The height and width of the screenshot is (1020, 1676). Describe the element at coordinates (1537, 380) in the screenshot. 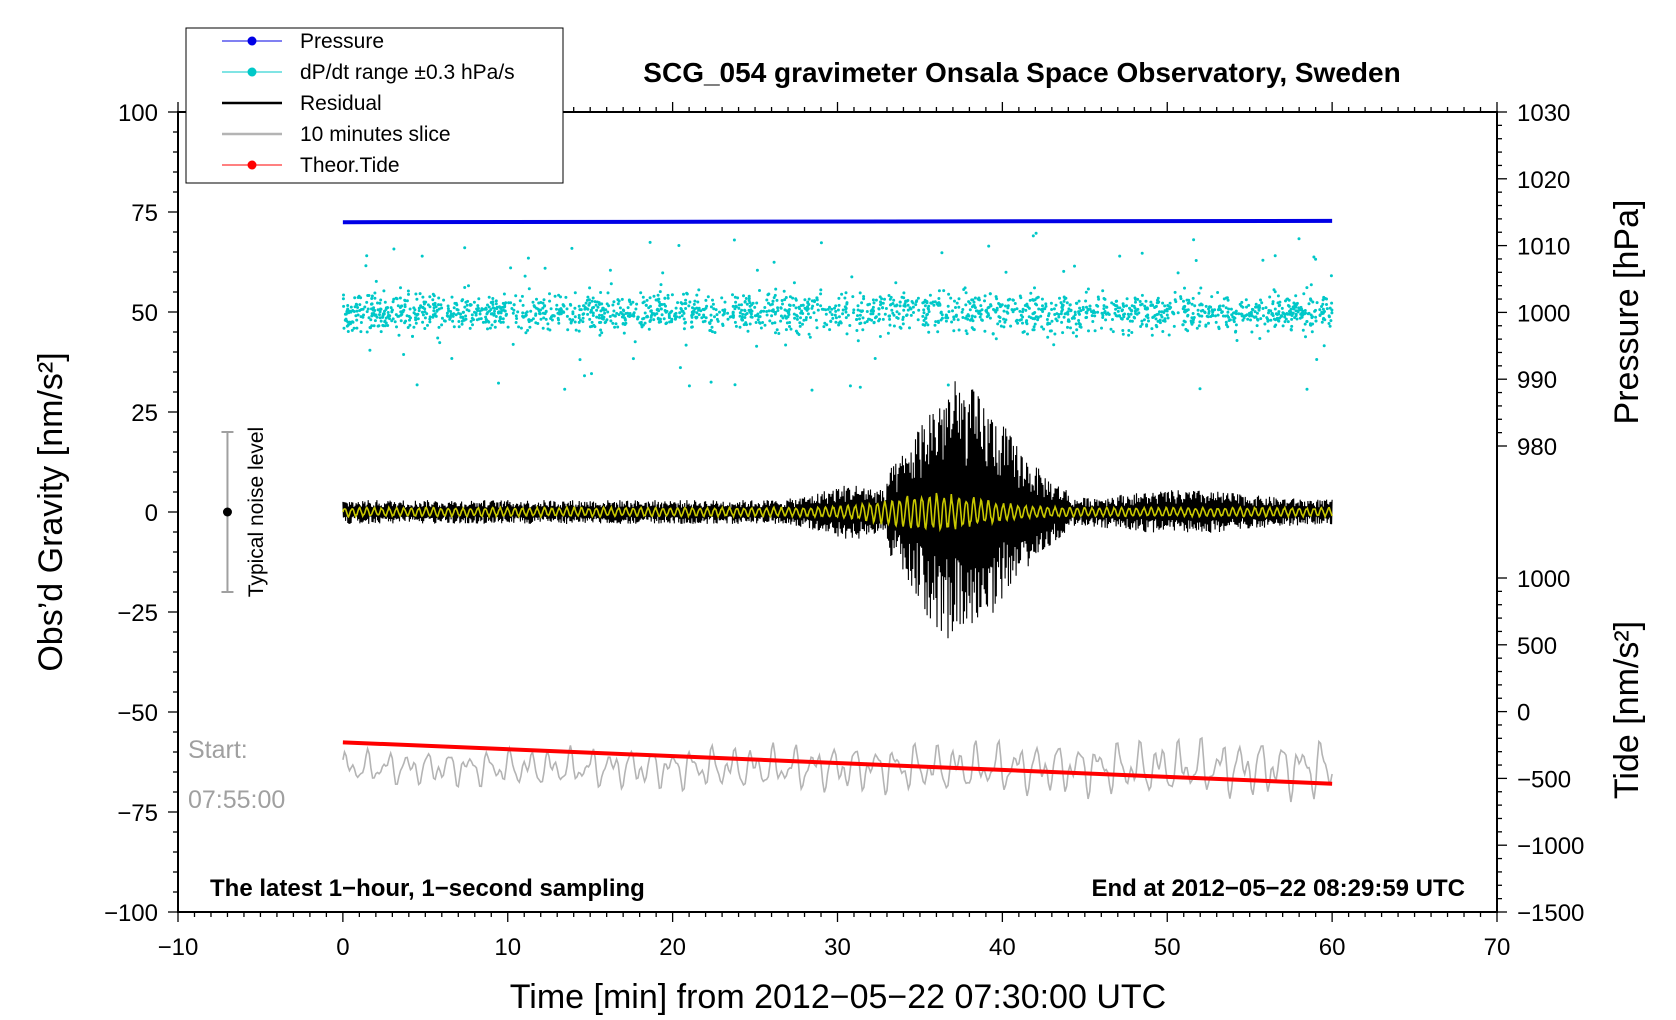

I see `y-tick-label-pressure: 990` at that location.